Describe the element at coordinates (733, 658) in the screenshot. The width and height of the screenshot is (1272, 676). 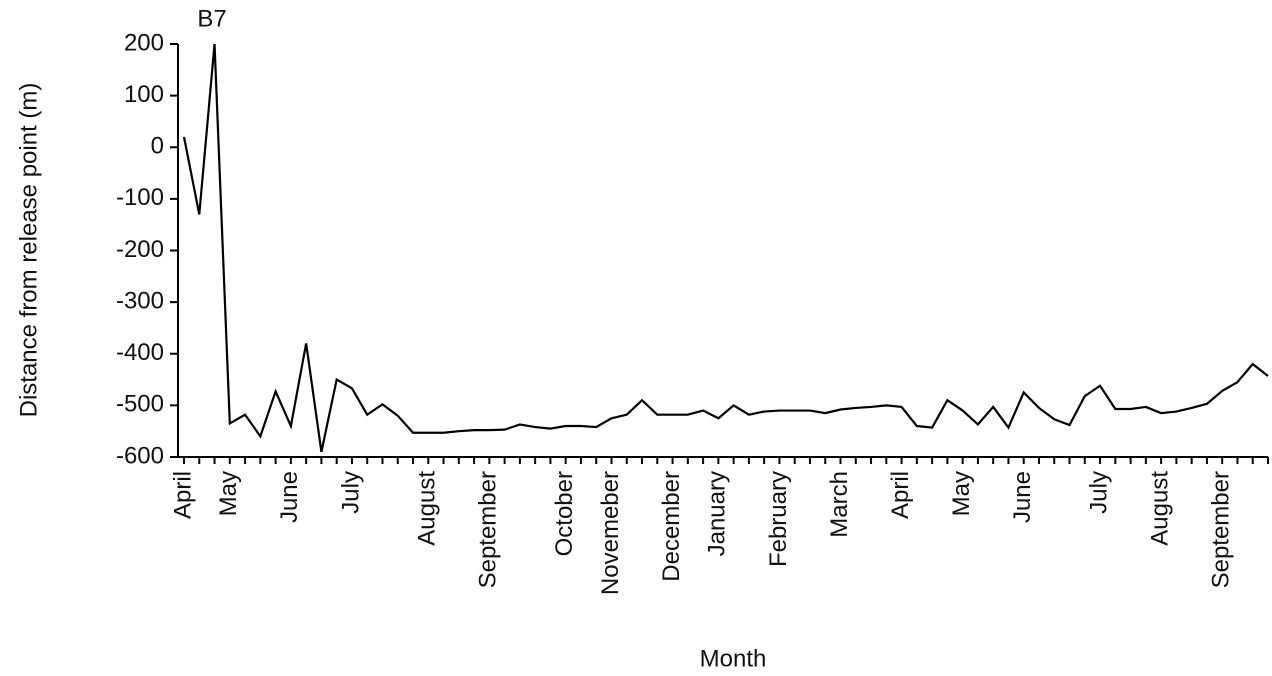
I see `x-axis-label: Month` at that location.